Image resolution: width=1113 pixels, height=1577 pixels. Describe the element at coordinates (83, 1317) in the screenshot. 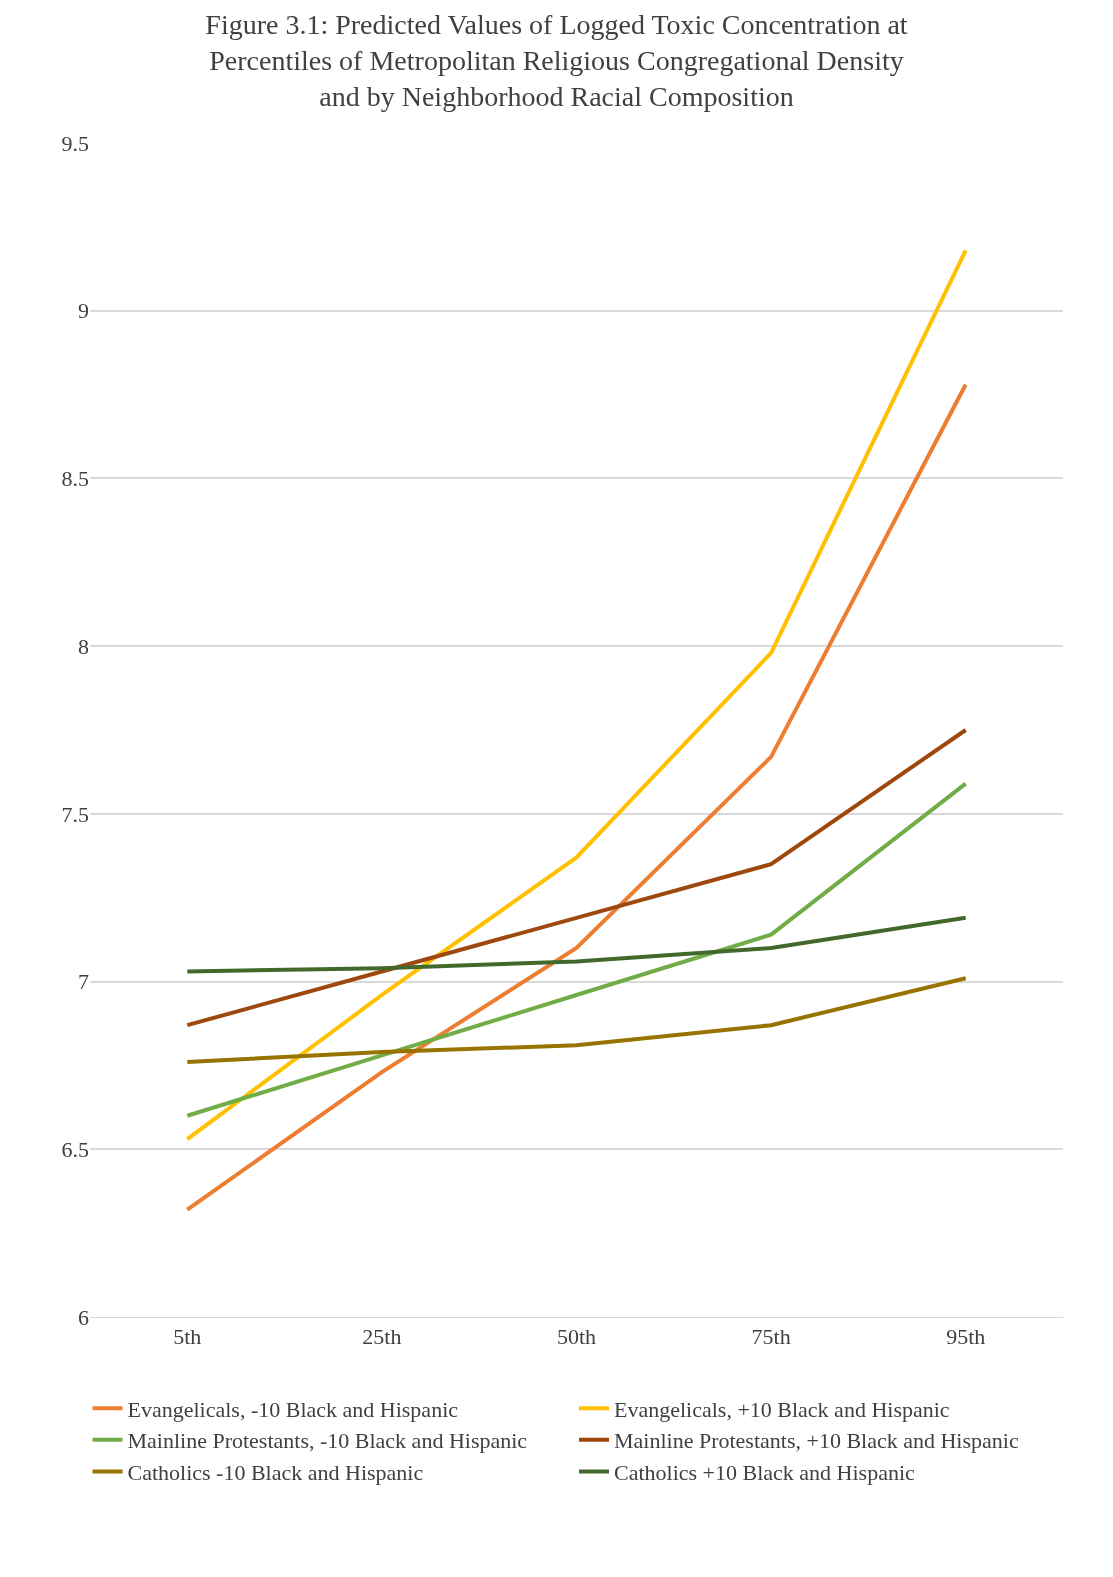

I see `y-tick-label: 6` at that location.